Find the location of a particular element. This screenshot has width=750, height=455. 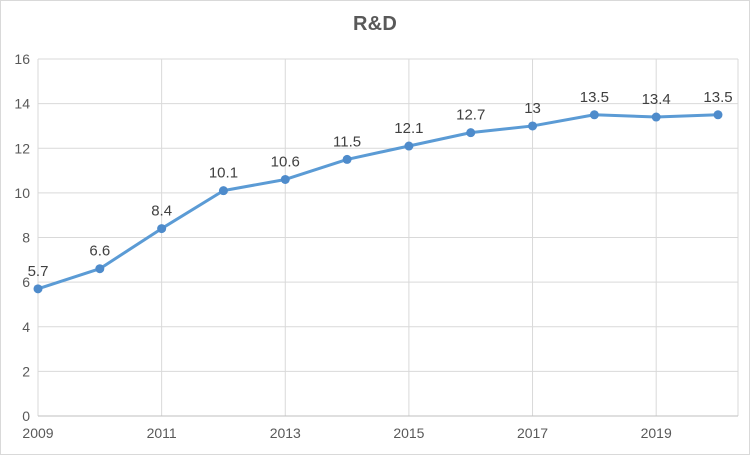

data-point-2019 is located at coordinates (656, 117).